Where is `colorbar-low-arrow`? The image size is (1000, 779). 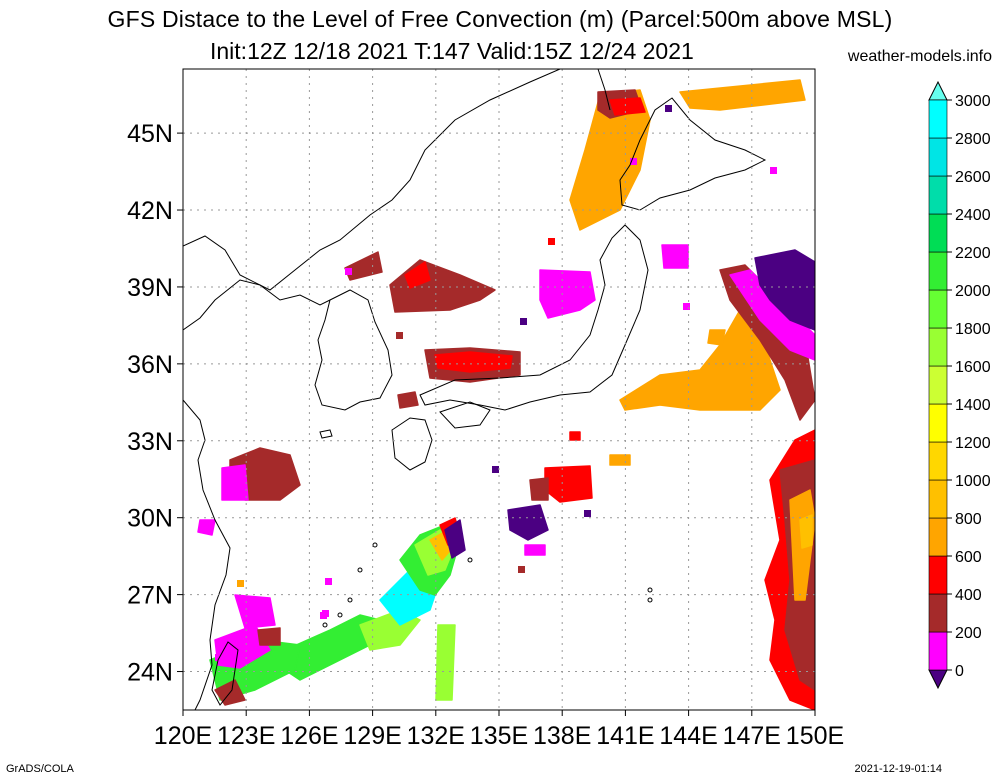 colorbar-low-arrow is located at coordinates (938, 679).